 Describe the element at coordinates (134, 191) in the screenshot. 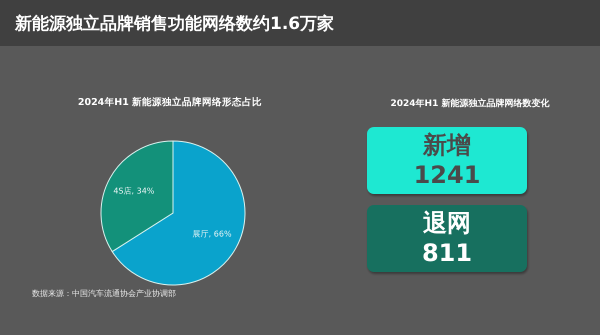

I see `slice-label: 4S店, 34%` at that location.